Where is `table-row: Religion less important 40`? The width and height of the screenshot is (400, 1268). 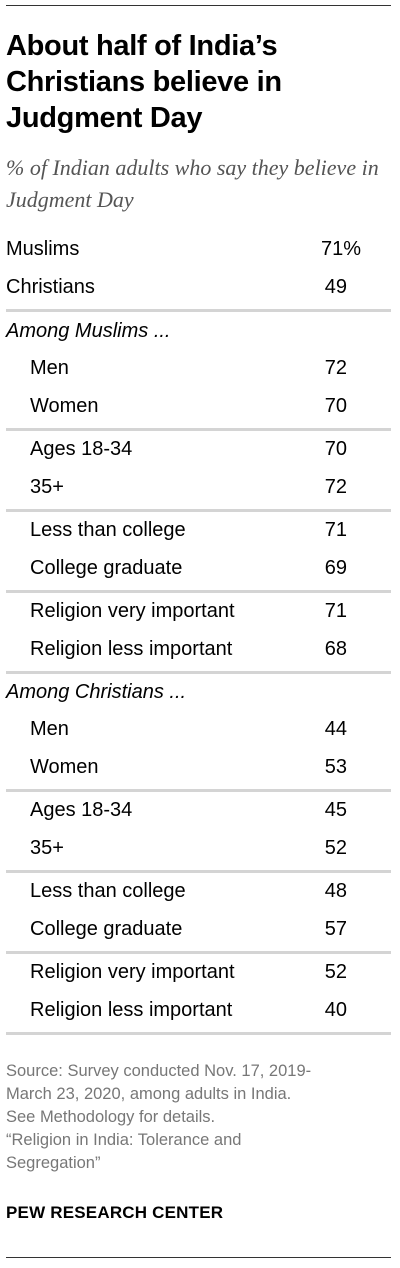
table-row: Religion less important 40 is located at coordinates (198, 1010).